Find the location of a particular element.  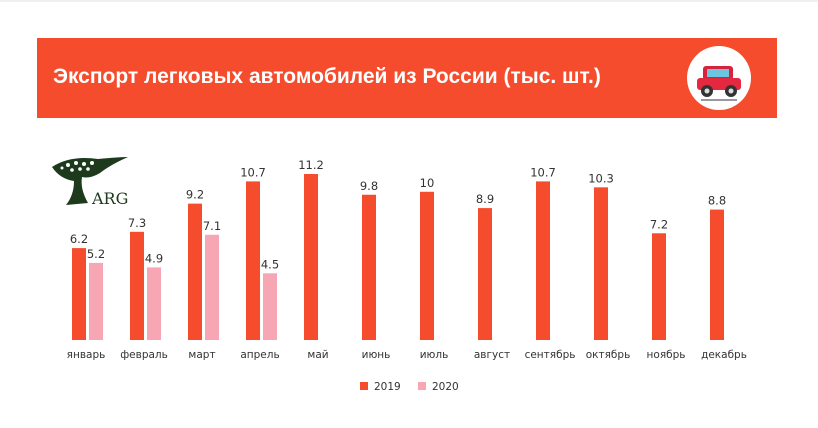

car-icon is located at coordinates (719, 78).